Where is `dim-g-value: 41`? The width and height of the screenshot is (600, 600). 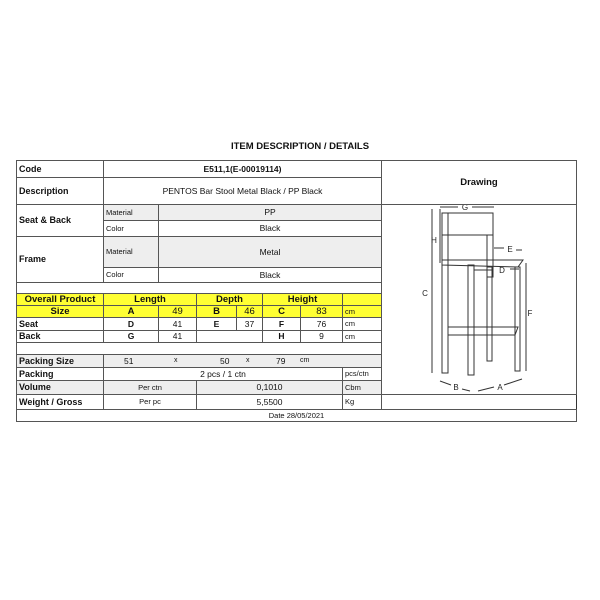 dim-g-value: 41 is located at coordinates (177, 336).